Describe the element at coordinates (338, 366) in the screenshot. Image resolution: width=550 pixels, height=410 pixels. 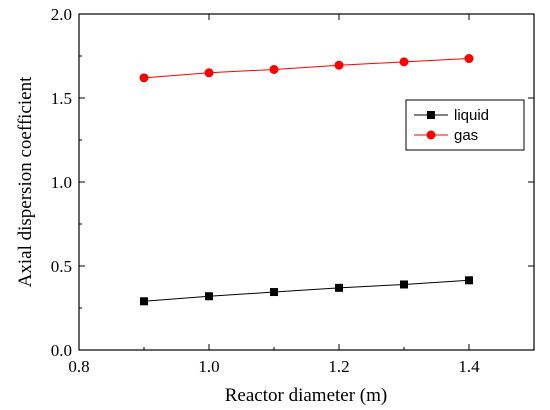
I see `x-tick-label-2: 1.2` at that location.